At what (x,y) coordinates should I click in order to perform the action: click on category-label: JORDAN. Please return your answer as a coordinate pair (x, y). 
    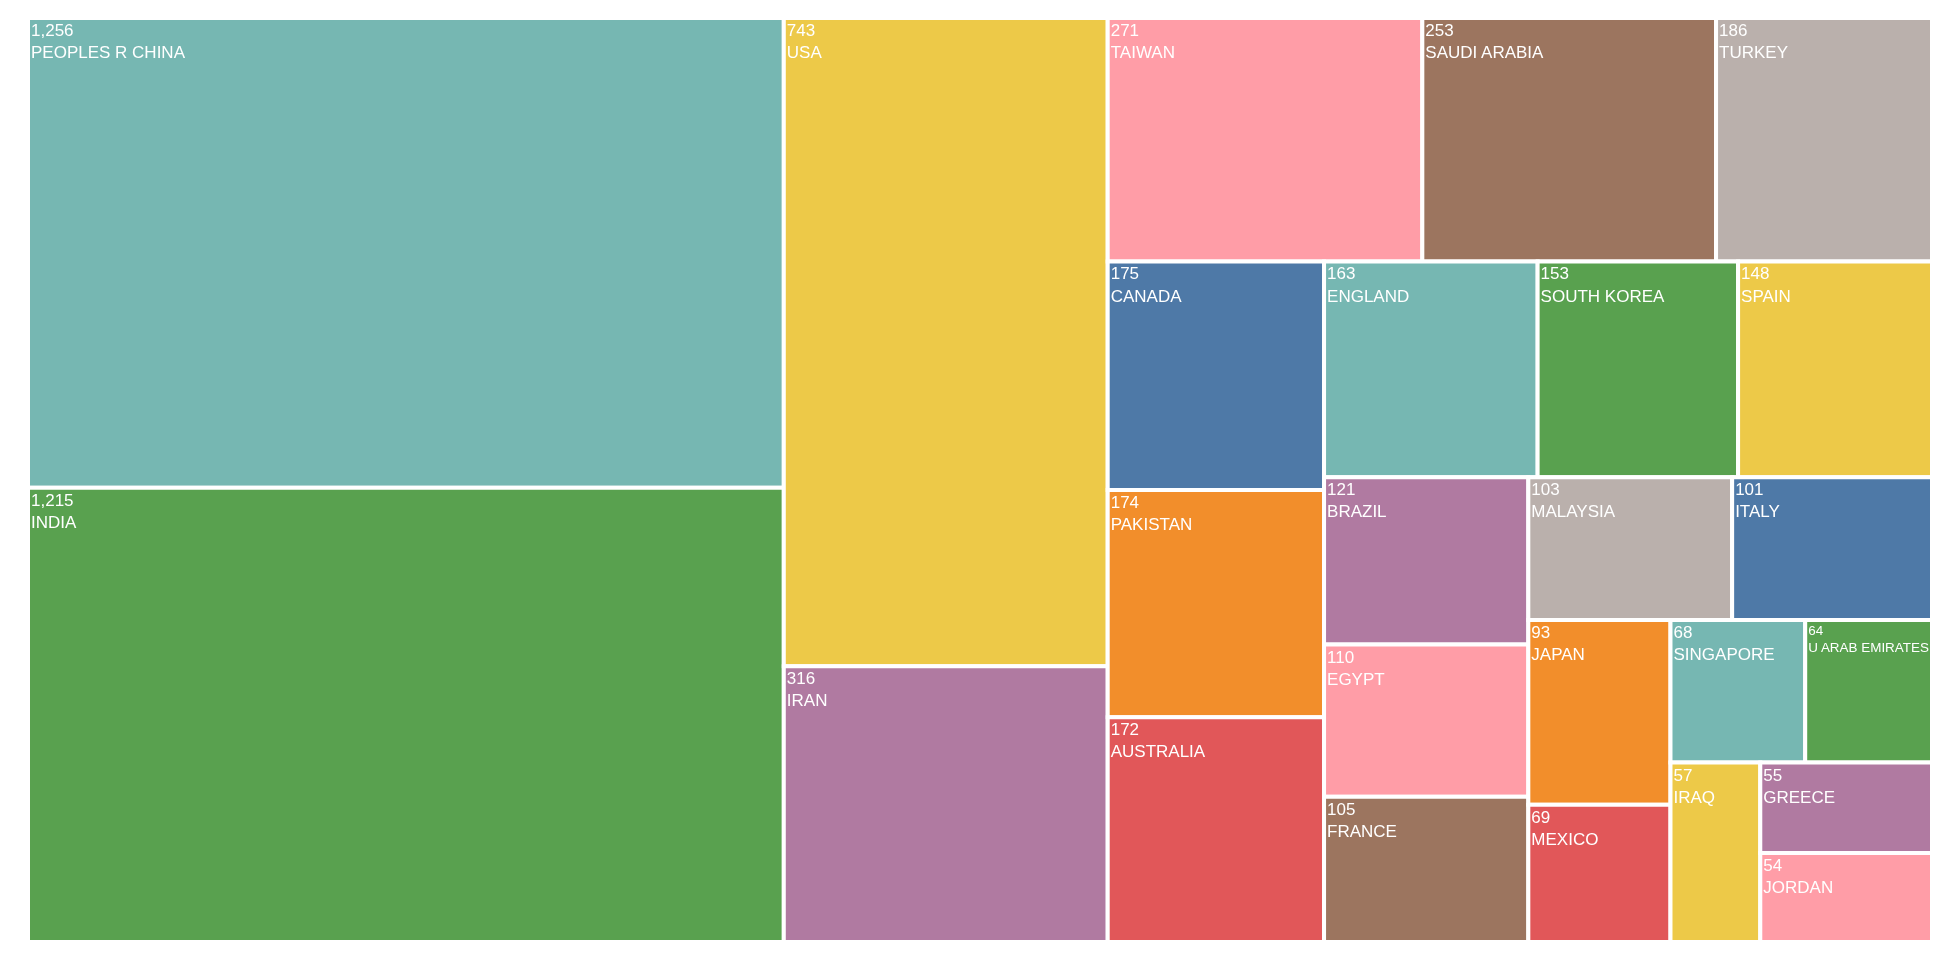
    Looking at the image, I should click on (1798, 888).